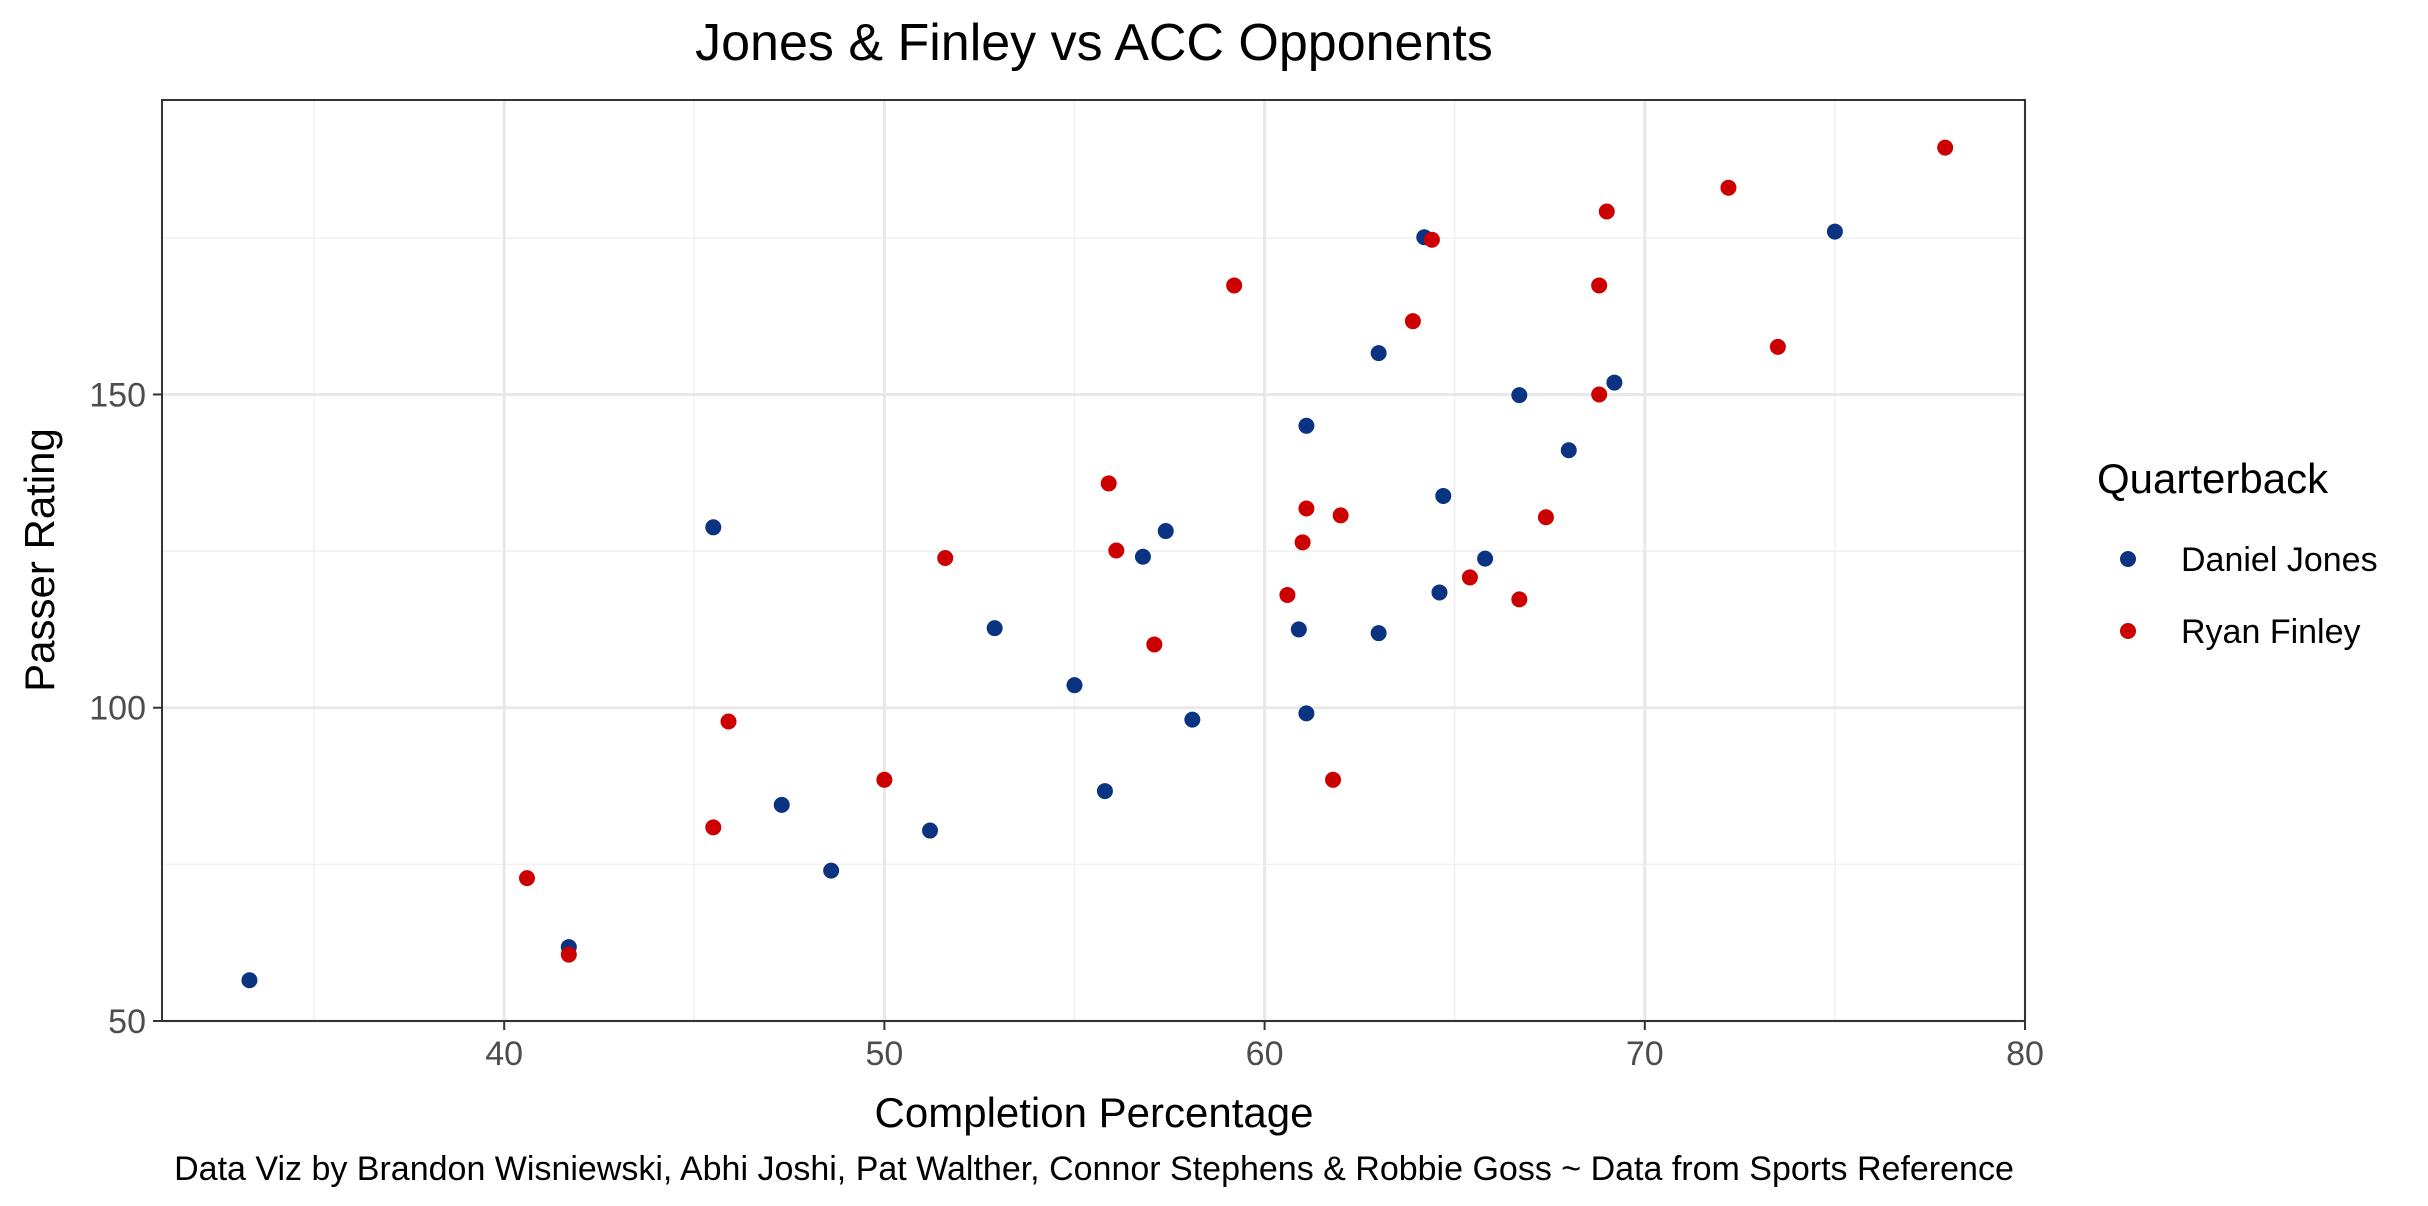 This screenshot has width=2428, height=1206. What do you see at coordinates (504, 1054) in the screenshot?
I see `x-tick-label: 40` at bounding box center [504, 1054].